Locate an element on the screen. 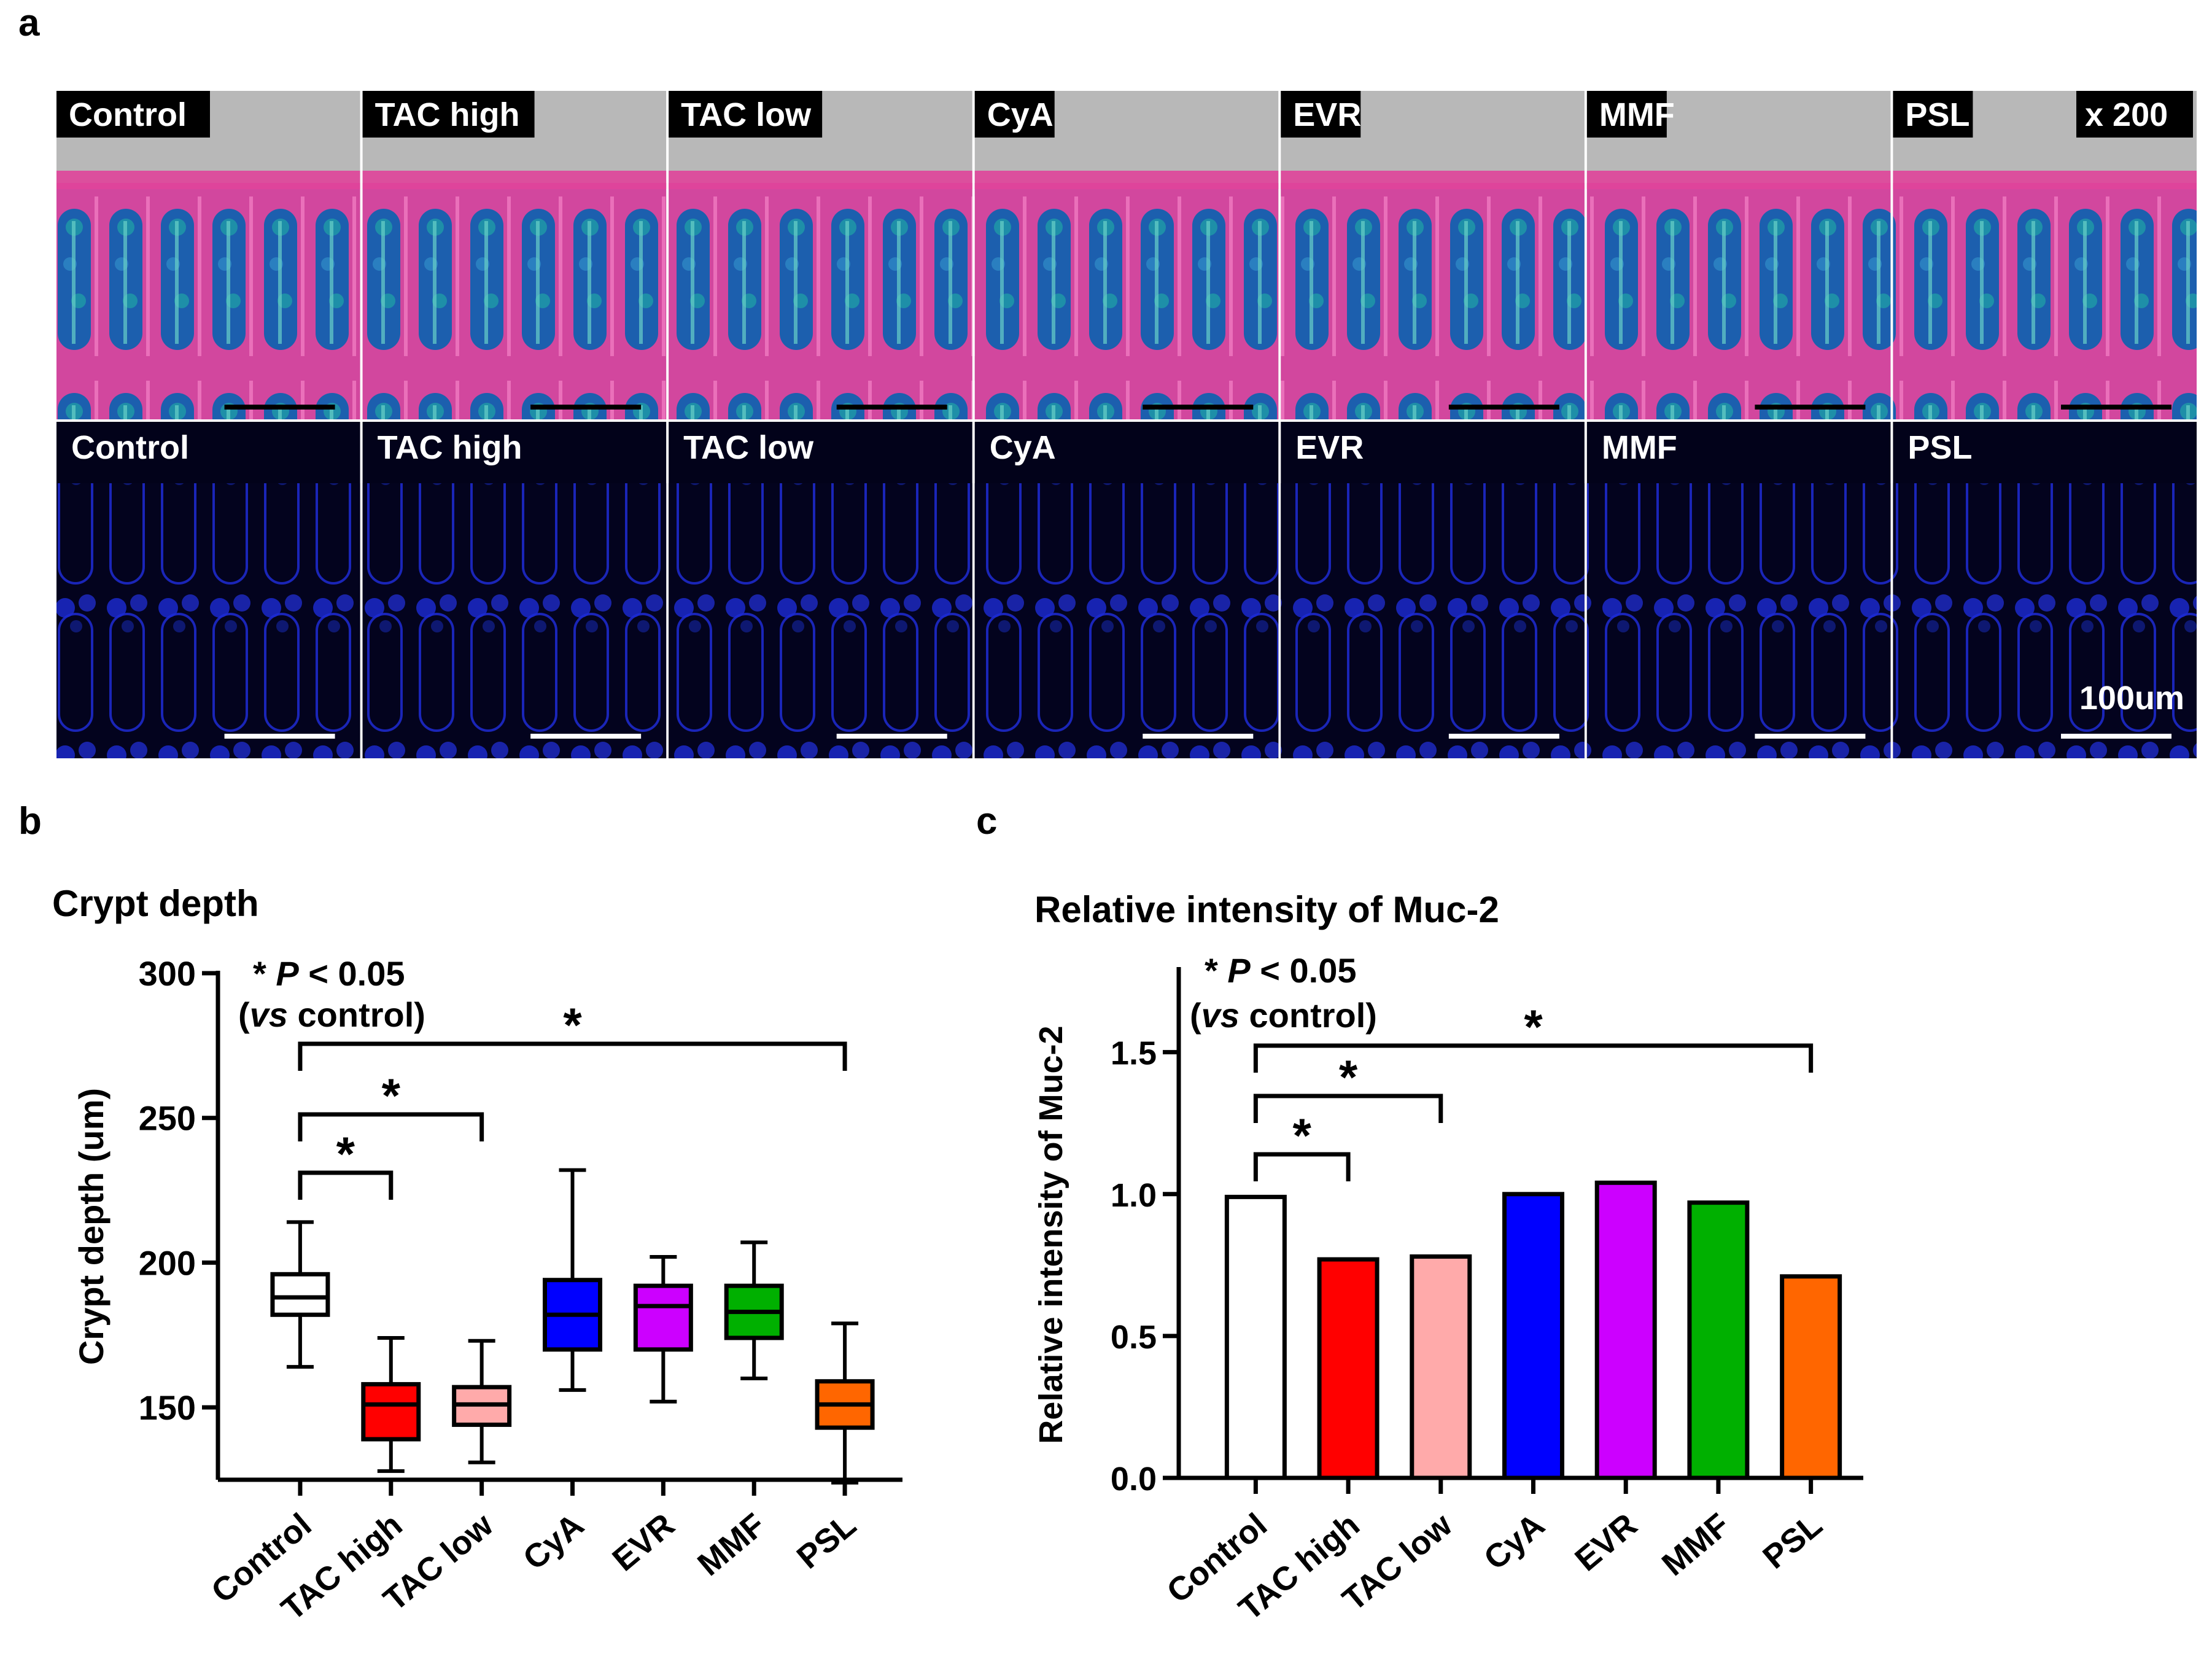 This screenshot has width=2212, height=1675. box-tac-low is located at coordinates (482, 1401).